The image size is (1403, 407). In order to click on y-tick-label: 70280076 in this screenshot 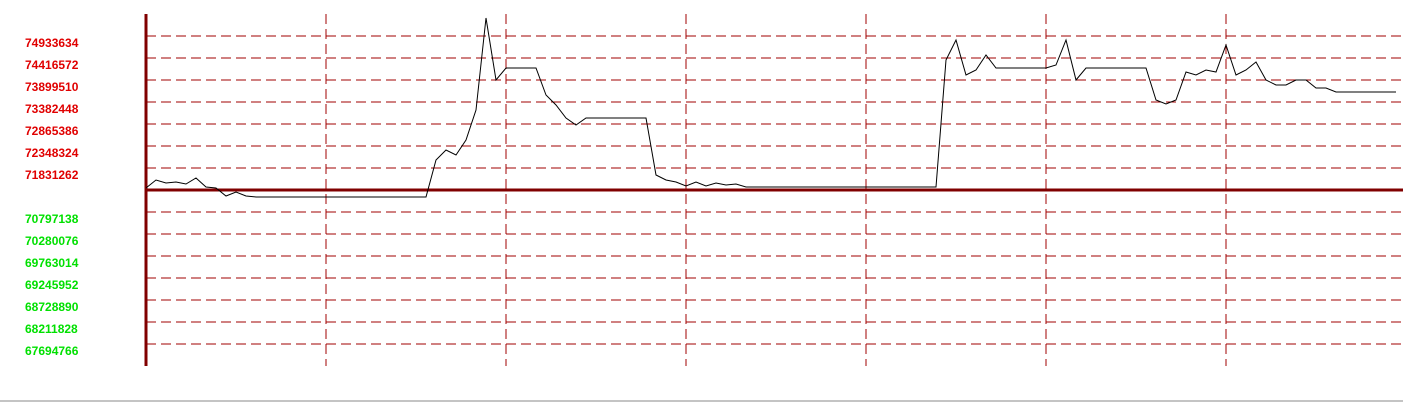, I will do `click(52, 241)`.